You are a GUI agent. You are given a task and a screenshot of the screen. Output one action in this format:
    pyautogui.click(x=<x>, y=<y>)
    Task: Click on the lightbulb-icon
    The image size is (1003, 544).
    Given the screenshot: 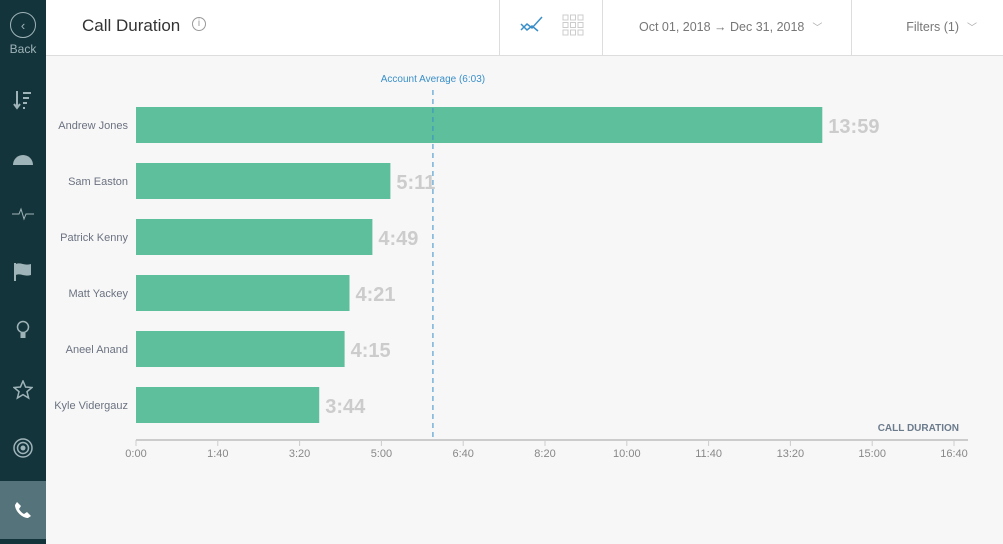 What is the action you would take?
    pyautogui.click(x=23, y=330)
    